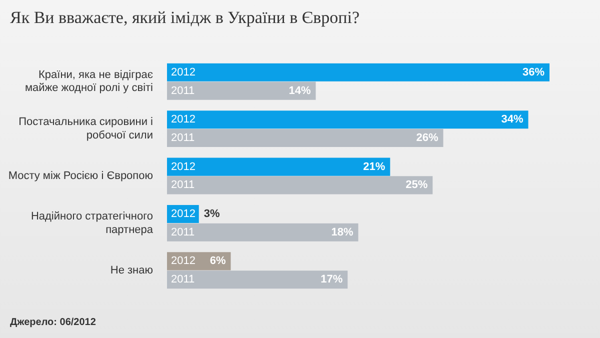 The width and height of the screenshot is (600, 338). I want to click on data-label: 26%, so click(427, 138).